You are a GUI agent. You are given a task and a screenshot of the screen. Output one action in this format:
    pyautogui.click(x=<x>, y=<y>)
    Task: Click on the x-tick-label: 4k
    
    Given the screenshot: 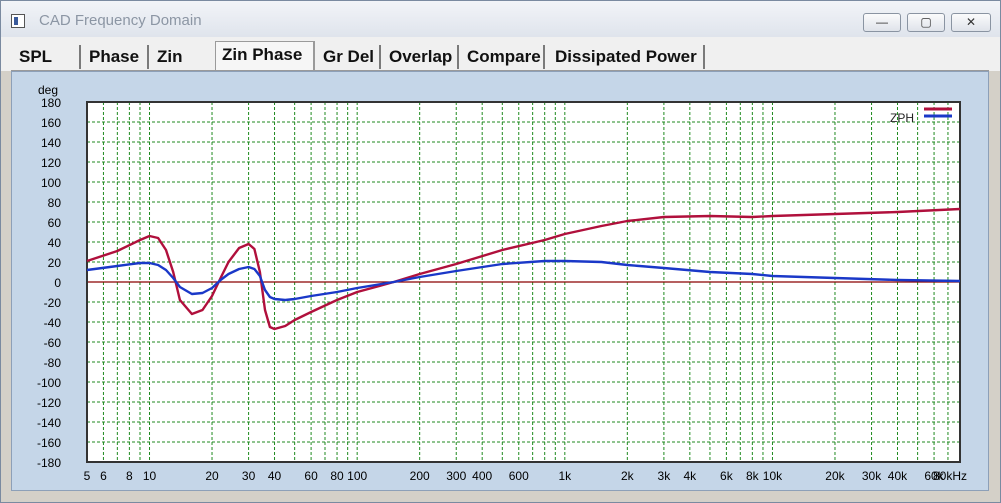 What is the action you would take?
    pyautogui.click(x=690, y=476)
    